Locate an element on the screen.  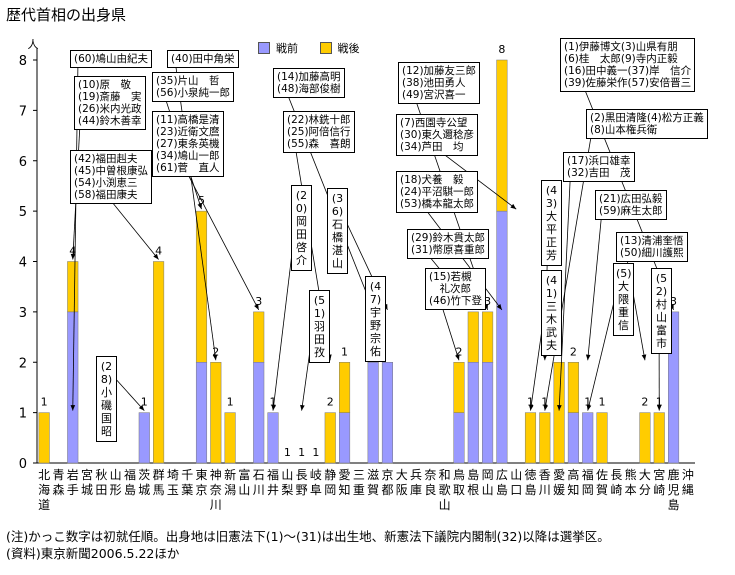
y-tick-label: 7 is located at coordinates (23, 111).